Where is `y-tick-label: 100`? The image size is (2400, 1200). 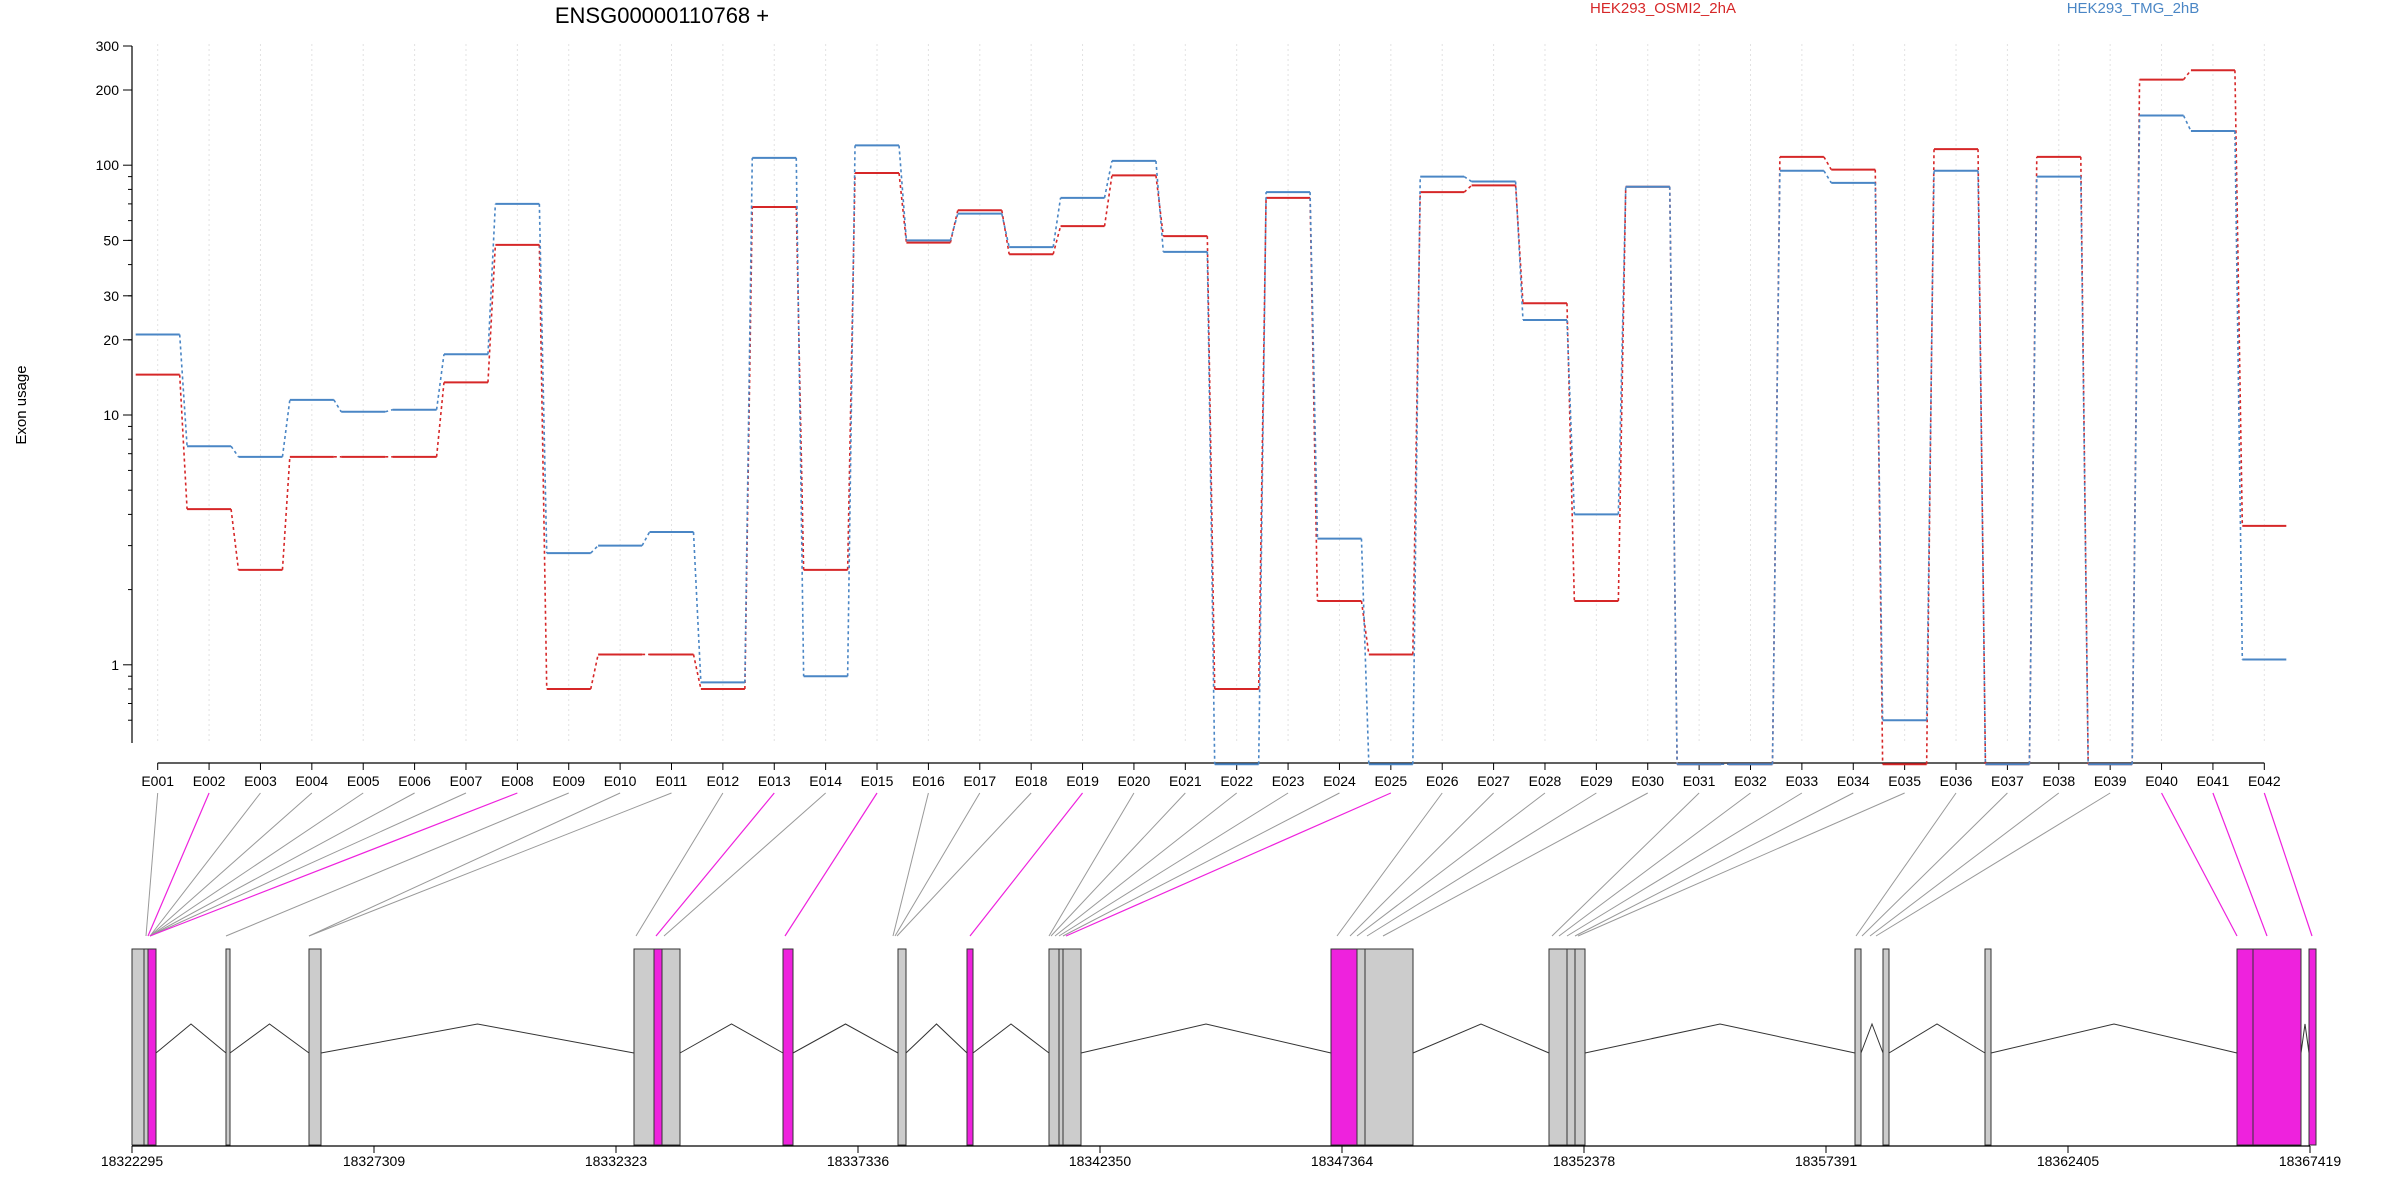 y-tick-label: 100 is located at coordinates (108, 165).